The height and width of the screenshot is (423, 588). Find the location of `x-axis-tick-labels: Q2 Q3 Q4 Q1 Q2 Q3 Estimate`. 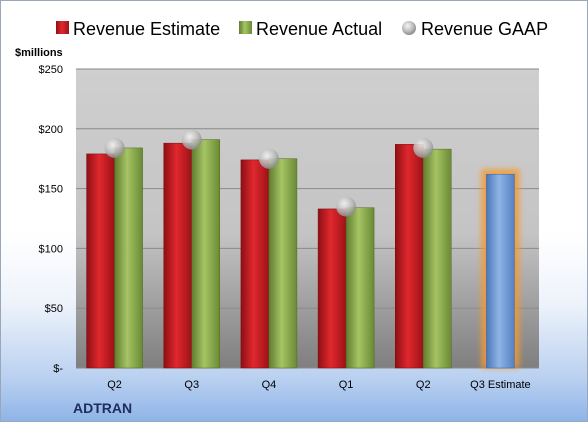

x-axis-tick-labels: Q2 Q3 Q4 Q1 Q2 Q3 Estimate is located at coordinates (318, 385).